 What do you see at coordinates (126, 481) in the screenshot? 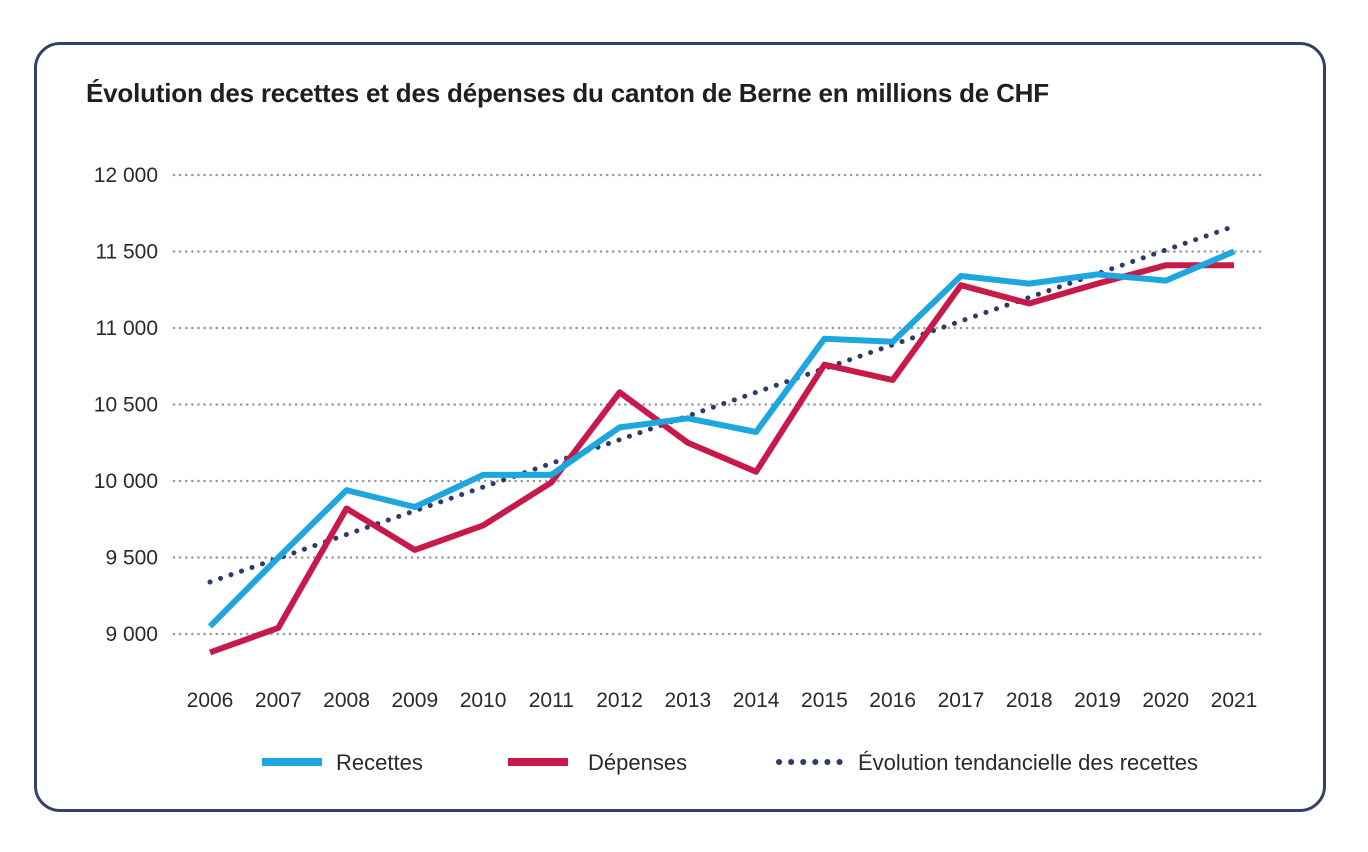
I see `y-tick-label: 10 000` at bounding box center [126, 481].